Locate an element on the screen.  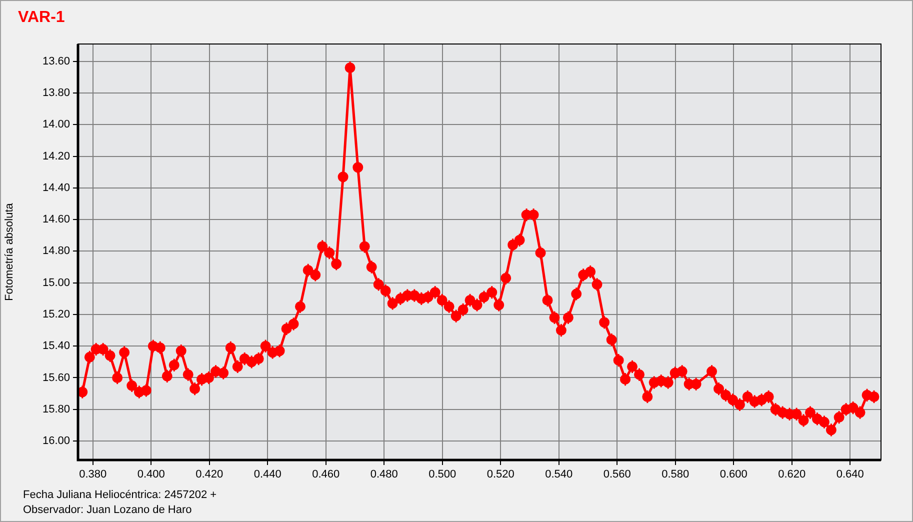
chart-title: VAR-1 is located at coordinates (41, 18).